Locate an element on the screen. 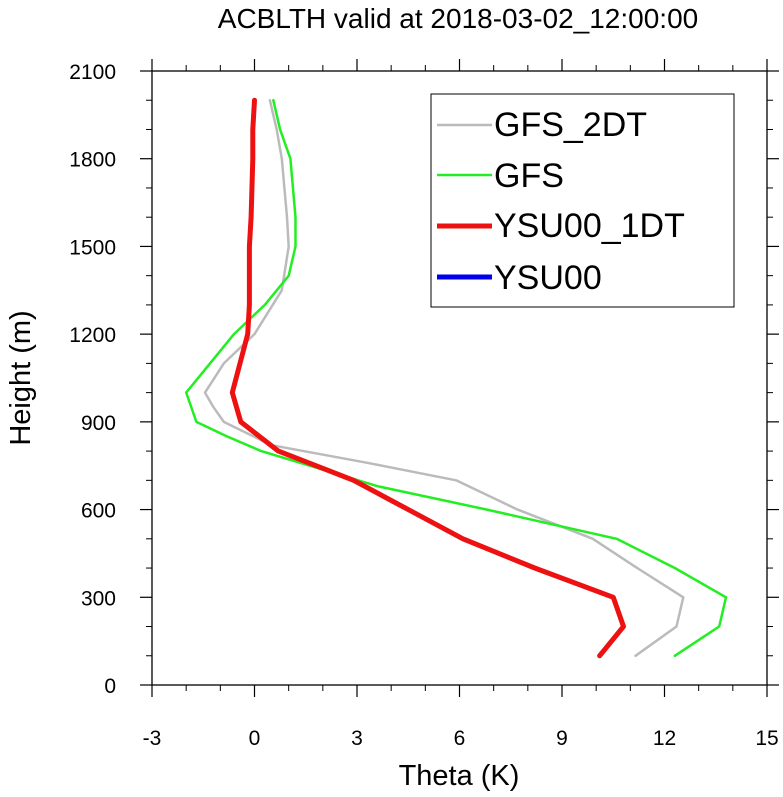 This screenshot has height=797, width=783. y-tick-label: 300 is located at coordinates (98, 598).